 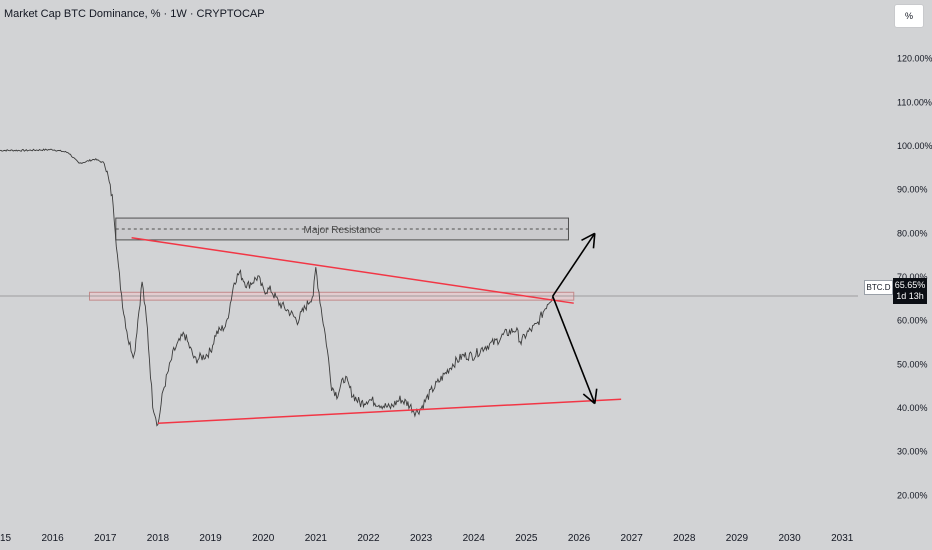 What do you see at coordinates (909, 16) in the screenshot?
I see `percent-scale-button: %` at bounding box center [909, 16].